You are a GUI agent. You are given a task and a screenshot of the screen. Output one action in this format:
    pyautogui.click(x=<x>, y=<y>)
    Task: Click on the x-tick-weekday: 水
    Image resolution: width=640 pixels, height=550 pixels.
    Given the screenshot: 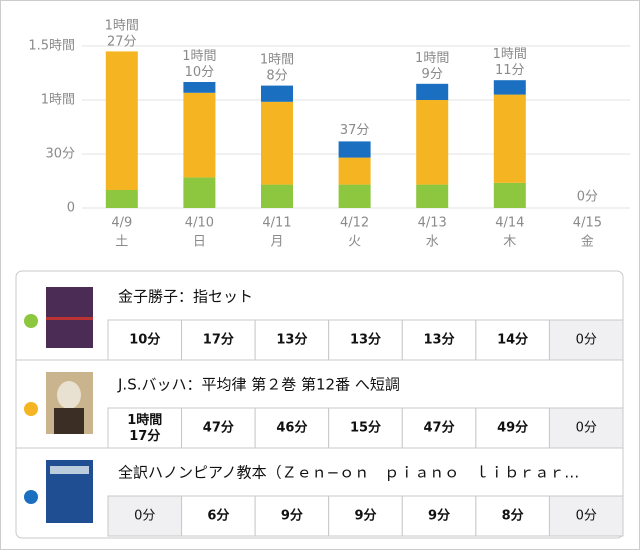 What is the action you would take?
    pyautogui.click(x=432, y=242)
    